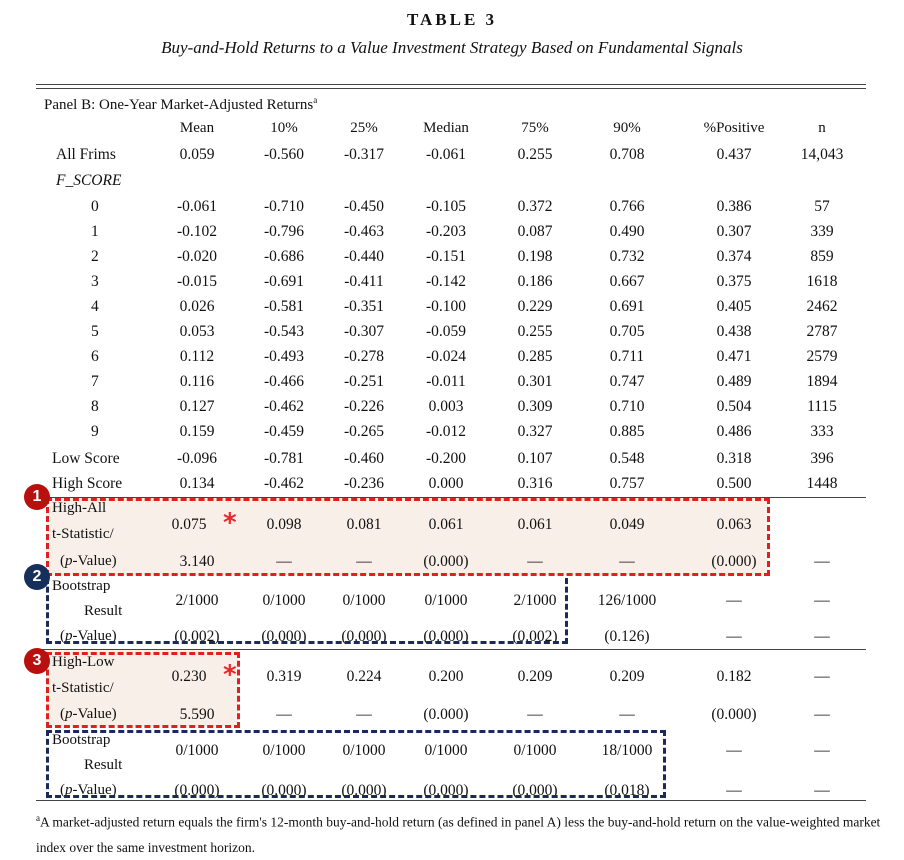  What do you see at coordinates (37, 661) in the screenshot?
I see `badge-3: 3` at bounding box center [37, 661].